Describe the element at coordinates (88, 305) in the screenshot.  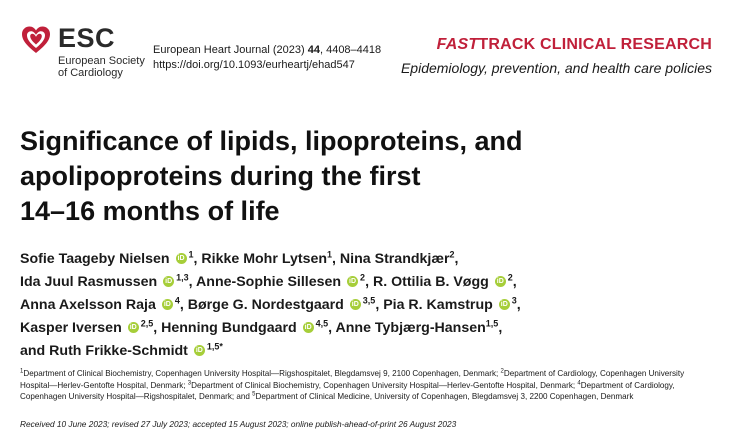
I see `author-name: Anna Axelsson Raja` at that location.